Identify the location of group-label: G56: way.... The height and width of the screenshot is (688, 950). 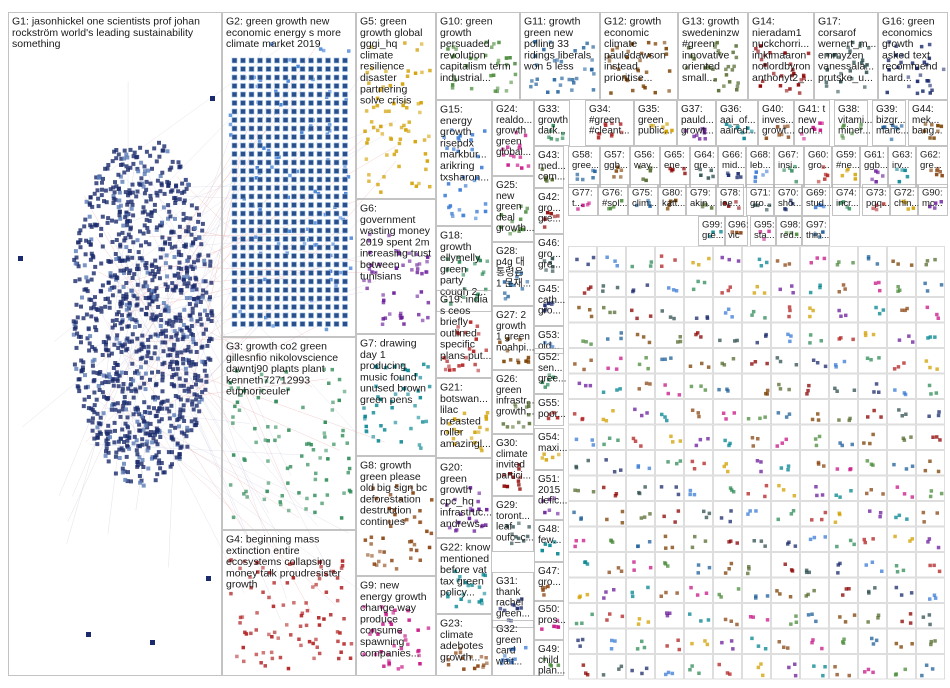
(645, 160).